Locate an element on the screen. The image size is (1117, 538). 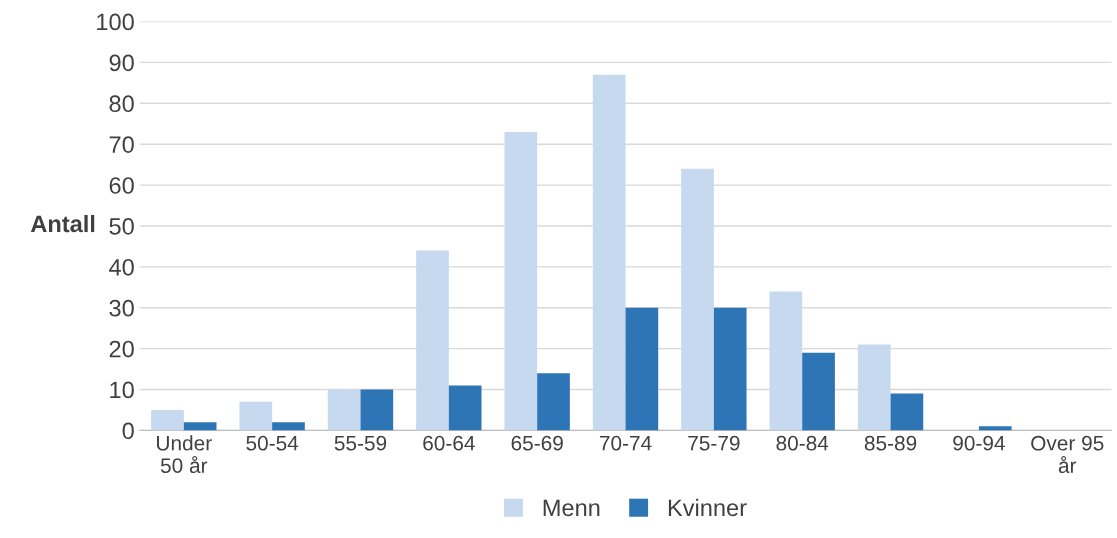
x-tick-label: 55-59 is located at coordinates (360, 443).